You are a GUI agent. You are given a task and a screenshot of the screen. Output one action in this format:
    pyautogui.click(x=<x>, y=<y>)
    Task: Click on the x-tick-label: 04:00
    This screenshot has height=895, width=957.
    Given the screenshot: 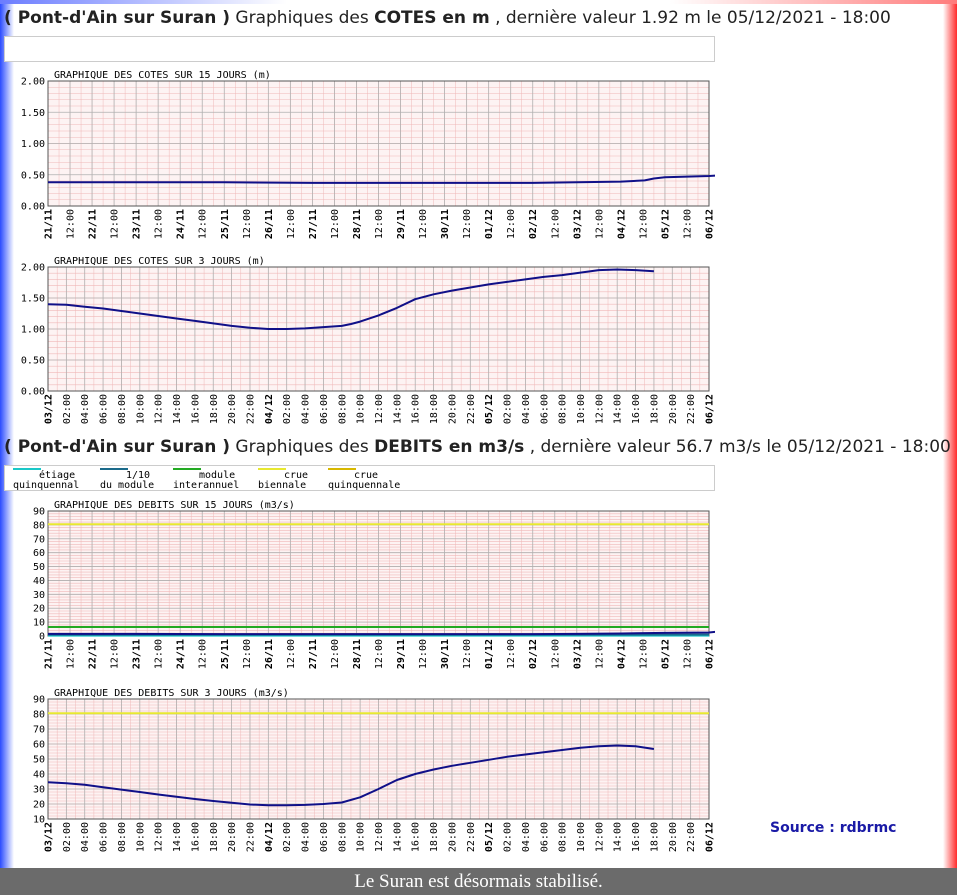 What is the action you would take?
    pyautogui.click(x=526, y=837)
    